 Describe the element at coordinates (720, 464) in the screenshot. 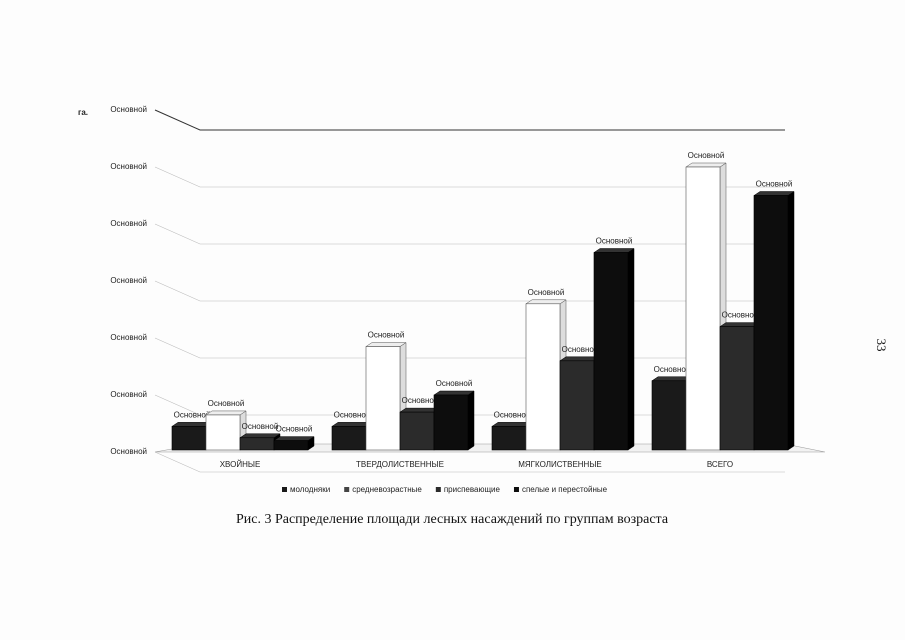

I see `x-tick-label: ВСЕГО` at that location.